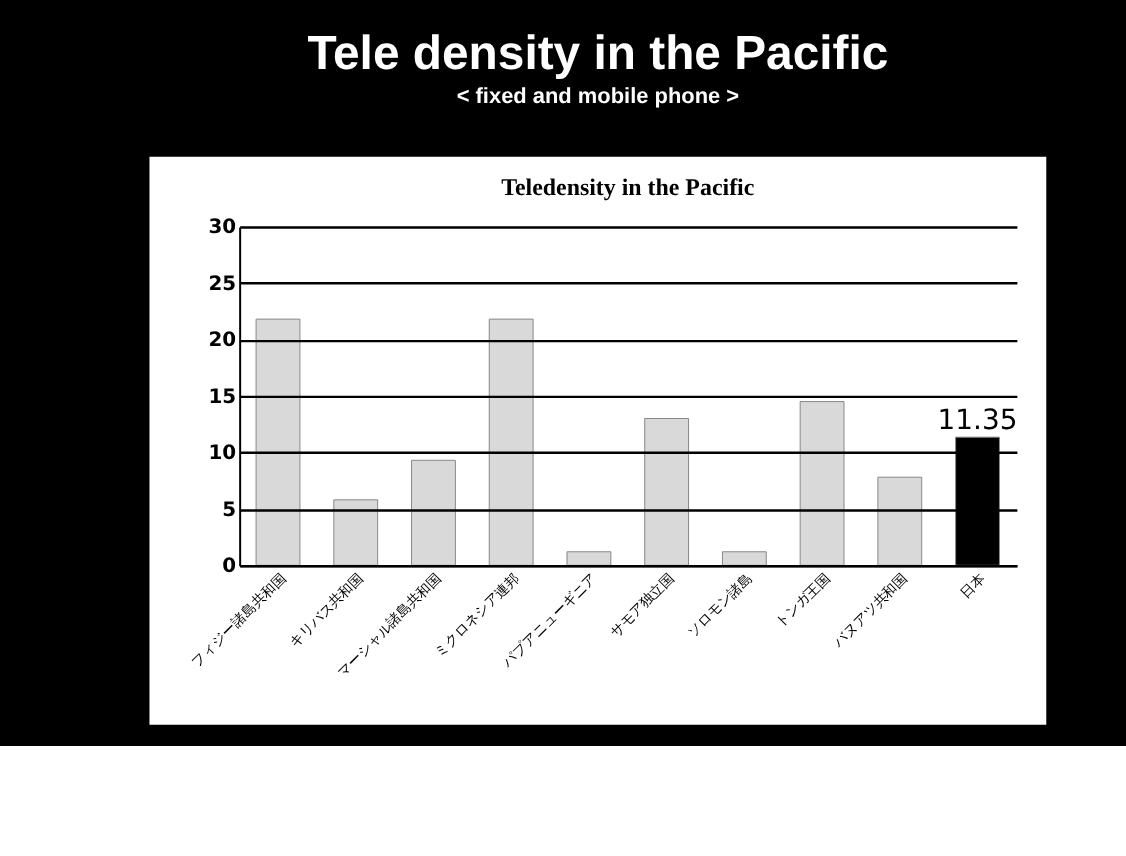 The width and height of the screenshot is (1126, 856). Describe the element at coordinates (628, 186) in the screenshot. I see `chart-title: Teledensity in the Pacific` at that location.